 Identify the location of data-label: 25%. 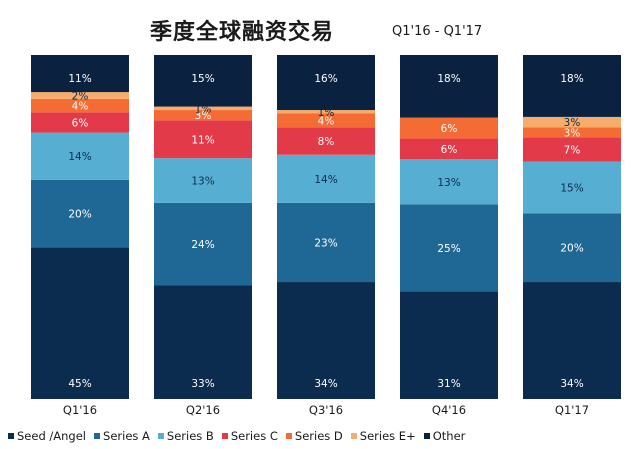
(448, 249).